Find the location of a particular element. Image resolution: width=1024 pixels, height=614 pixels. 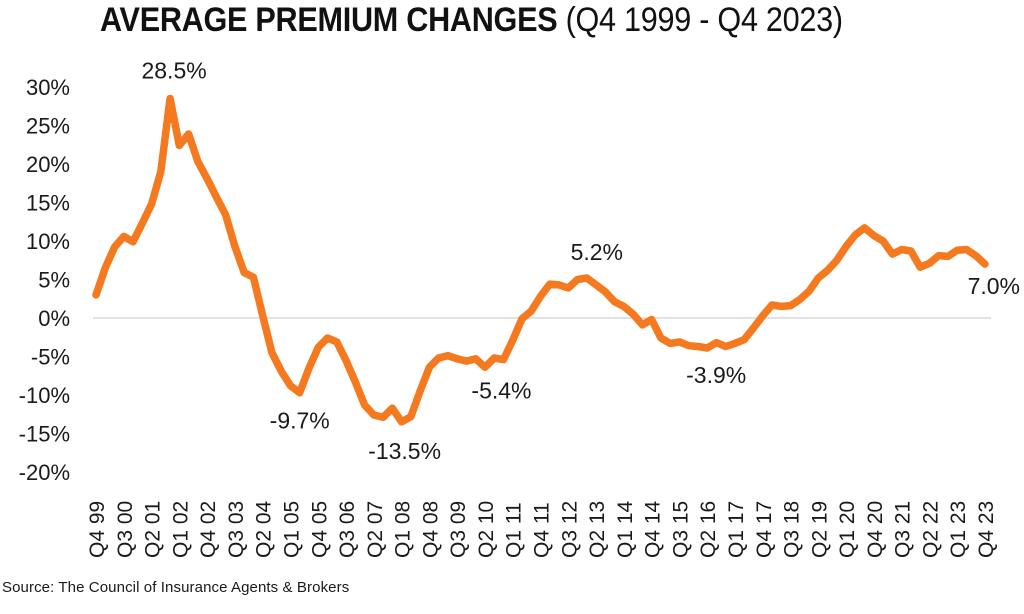

x-axis-label: Q4 20 is located at coordinates (875, 529).